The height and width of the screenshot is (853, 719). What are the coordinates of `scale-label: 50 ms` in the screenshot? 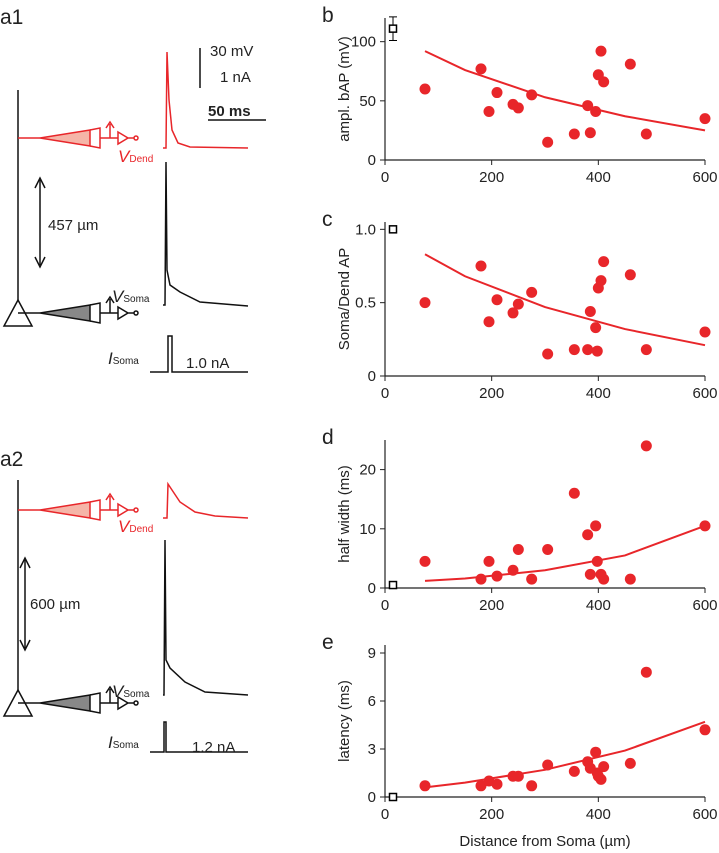 It's located at (229, 111).